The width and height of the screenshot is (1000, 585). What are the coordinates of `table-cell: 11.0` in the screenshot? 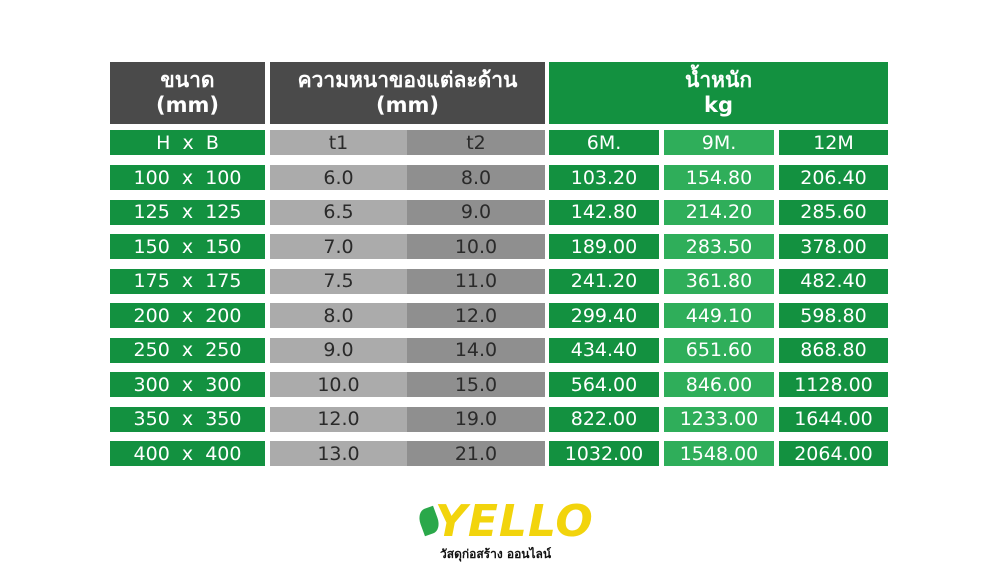 It's located at (476, 281).